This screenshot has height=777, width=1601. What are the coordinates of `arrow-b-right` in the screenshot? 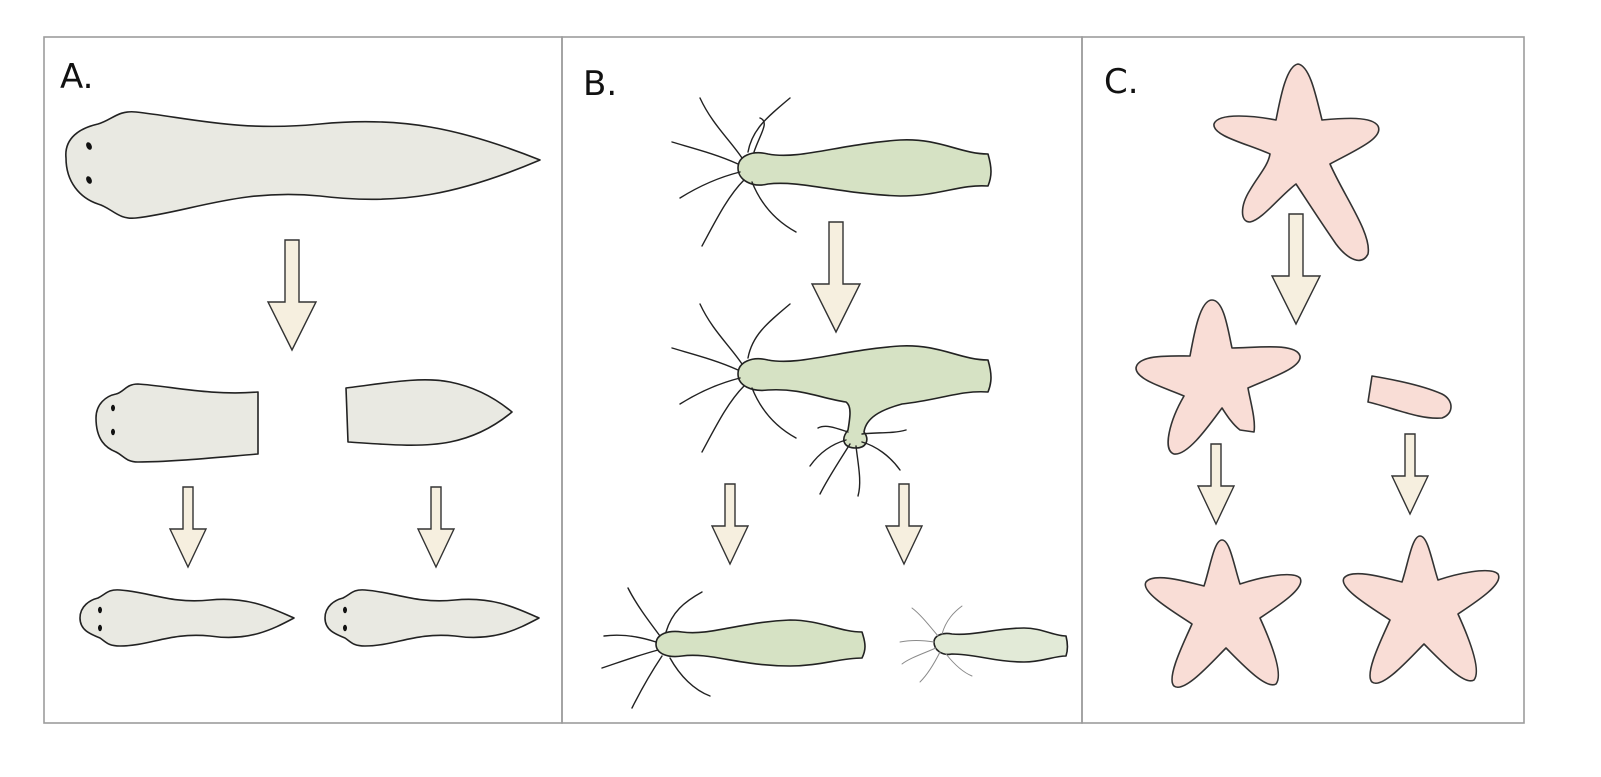 It's located at (904, 524).